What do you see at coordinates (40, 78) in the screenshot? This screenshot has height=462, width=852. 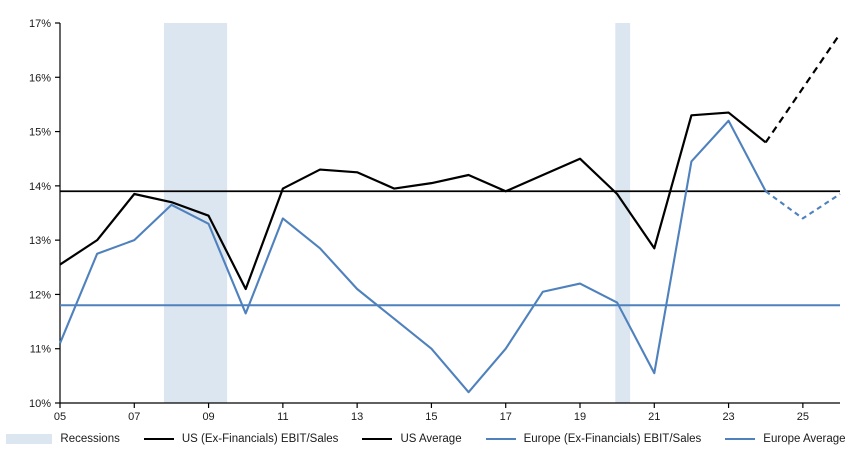 I see `y-axis-label: 16%` at bounding box center [40, 78].